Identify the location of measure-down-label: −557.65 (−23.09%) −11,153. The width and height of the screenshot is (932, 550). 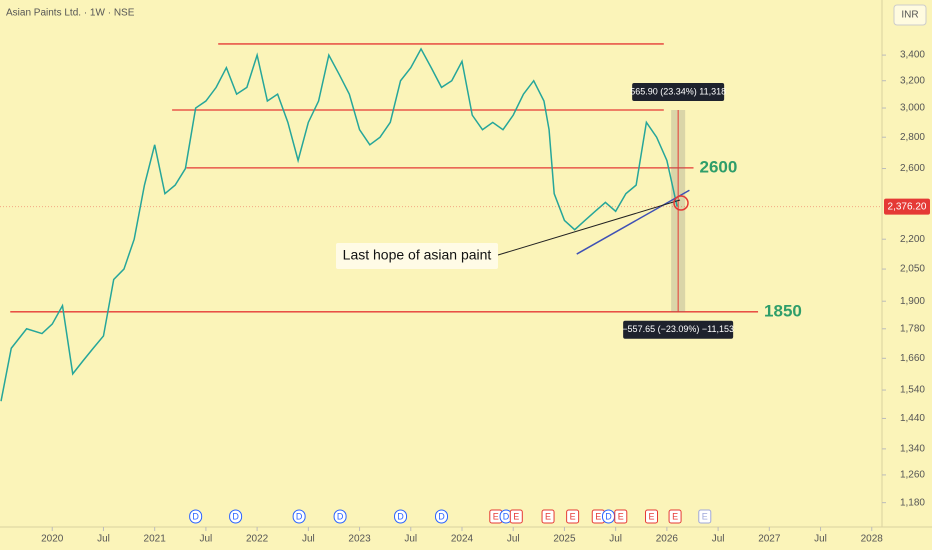
(678, 329).